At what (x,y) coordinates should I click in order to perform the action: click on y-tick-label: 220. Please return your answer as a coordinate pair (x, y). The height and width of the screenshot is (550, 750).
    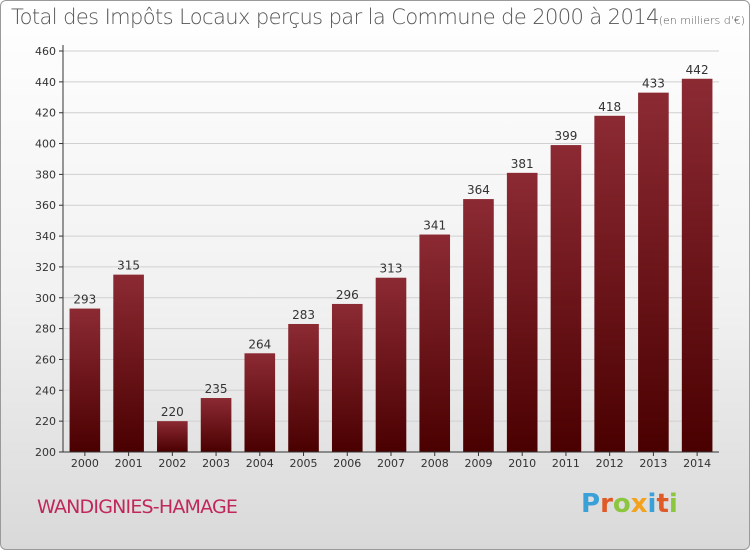
    Looking at the image, I should click on (45, 421).